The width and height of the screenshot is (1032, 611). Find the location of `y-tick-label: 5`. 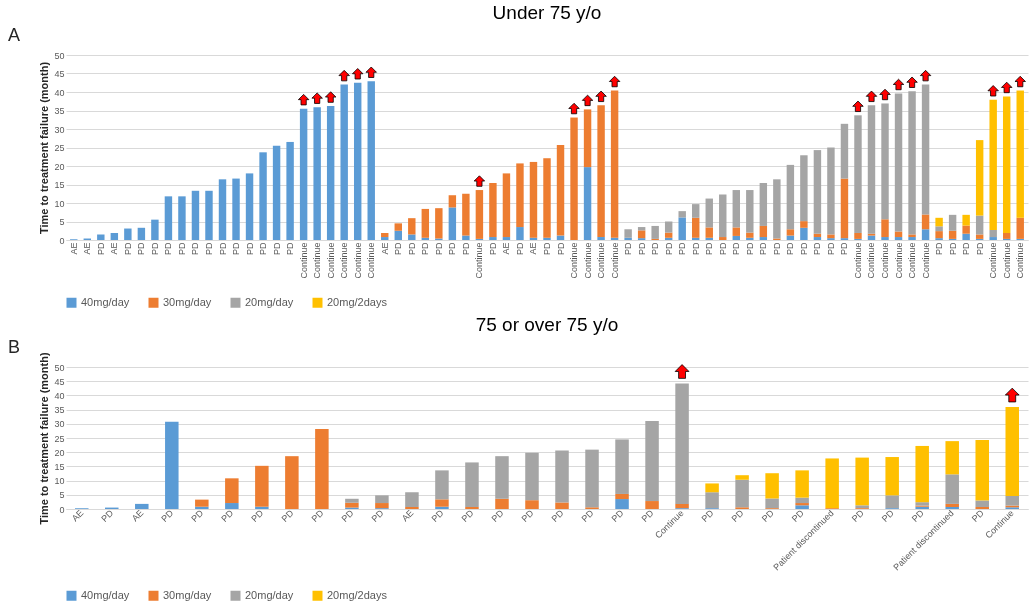

y-tick-label: 5 is located at coordinates (62, 495).